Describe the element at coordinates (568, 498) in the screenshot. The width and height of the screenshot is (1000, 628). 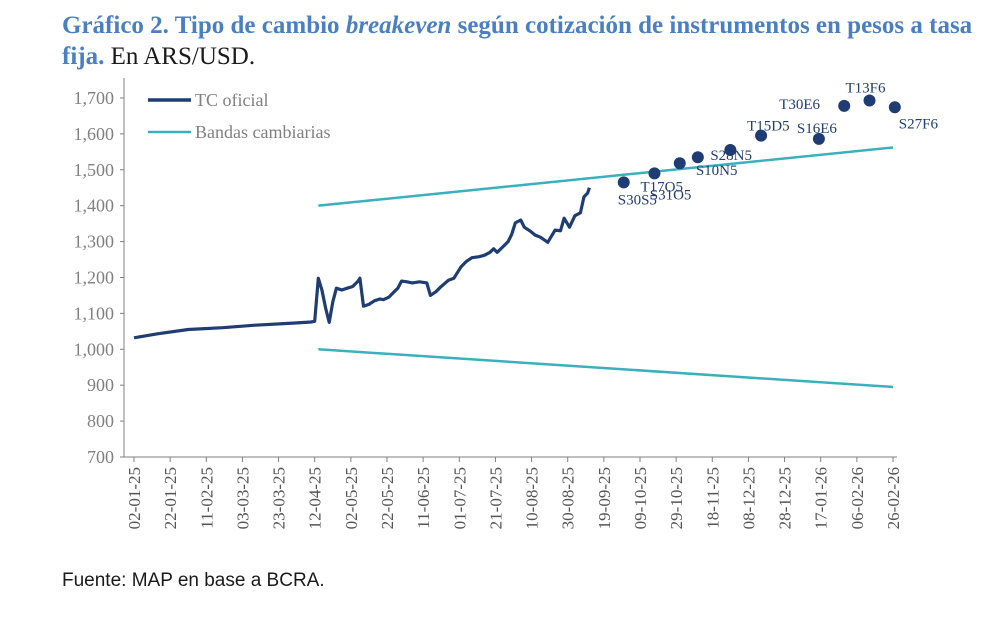
I see `x-tick-label: 30-08-25` at that location.